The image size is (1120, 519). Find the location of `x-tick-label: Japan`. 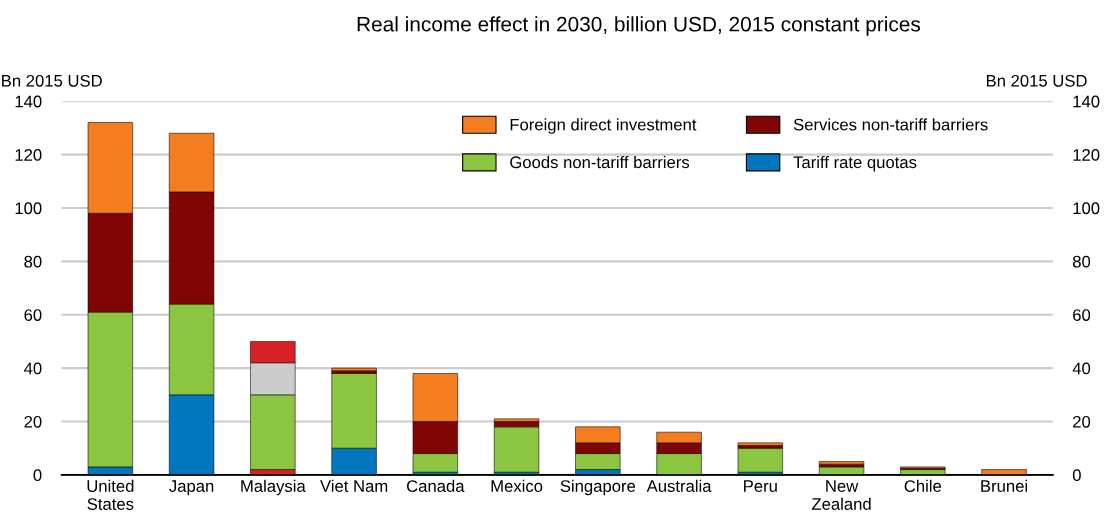

x-tick-label: Japan is located at coordinates (191, 488).